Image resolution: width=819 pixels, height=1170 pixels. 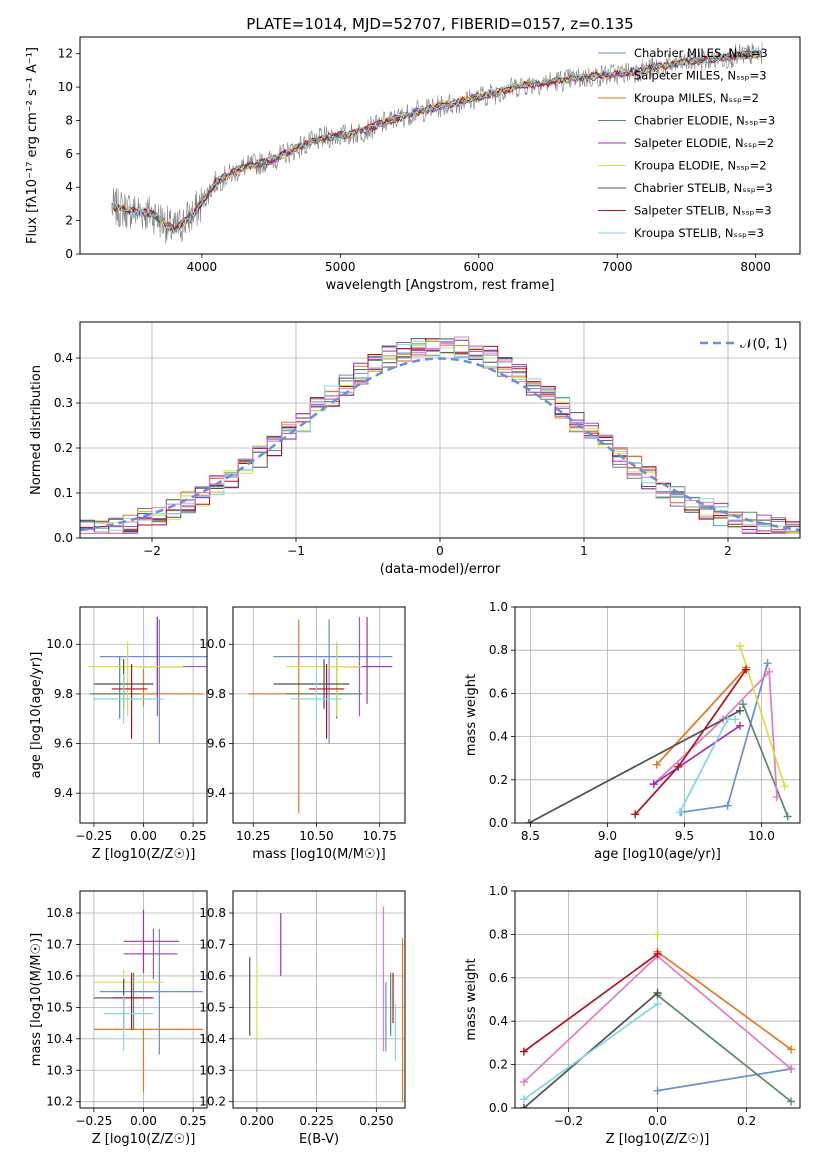 I want to click on mass-age-ytick-label: 9.4, so click(x=216, y=793).